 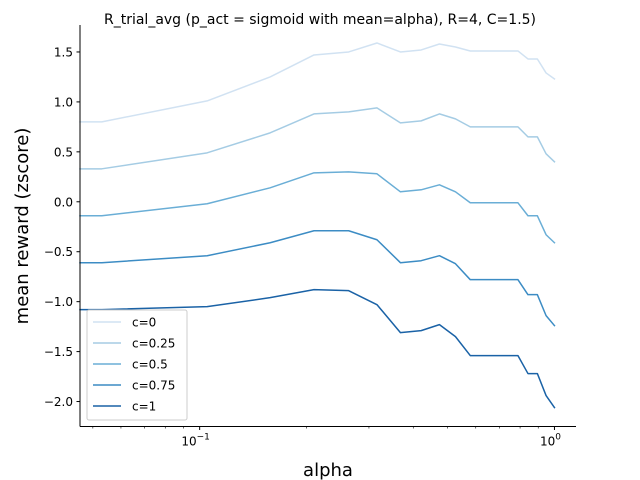 I want to click on y-tick-label: 0.5, so click(x=63, y=152).